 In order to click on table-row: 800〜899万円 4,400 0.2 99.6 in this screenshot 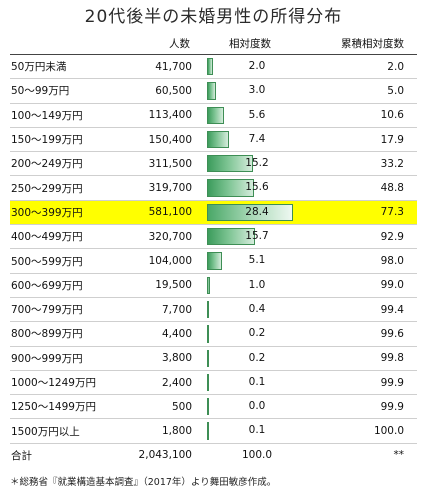, I will do `click(213, 334)`.